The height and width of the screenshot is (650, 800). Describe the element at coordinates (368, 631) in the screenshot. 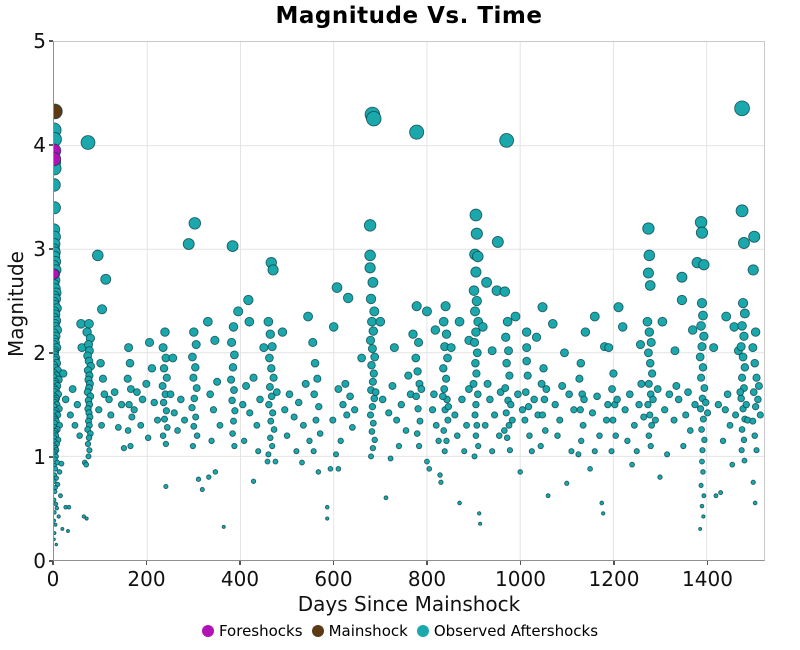

I see `legend-label: Mainshock` at that location.